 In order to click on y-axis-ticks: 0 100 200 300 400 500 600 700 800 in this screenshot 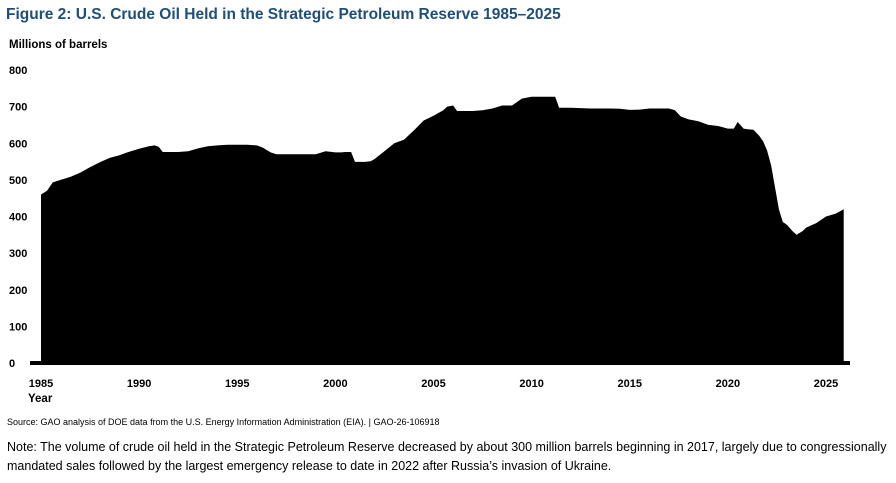, I will do `click(18, 217)`.